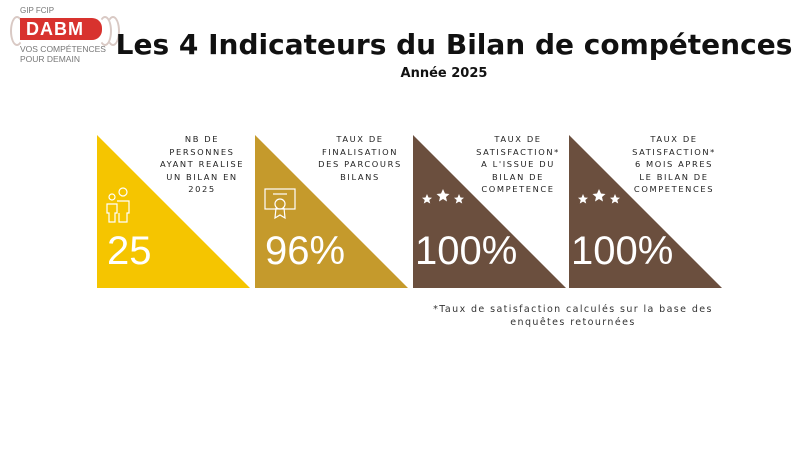 The image size is (798, 449). I want to click on logo-brand: DABM, so click(55, 29).